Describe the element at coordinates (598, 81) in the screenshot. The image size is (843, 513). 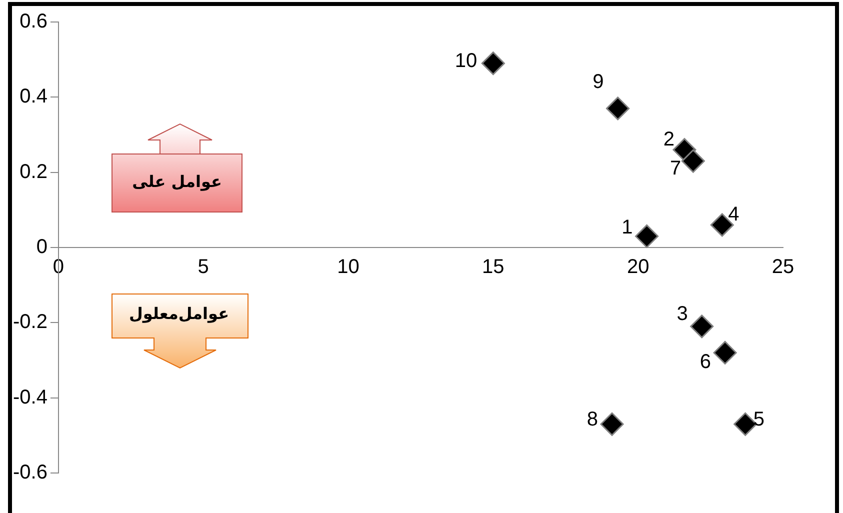
I see `annotation: 9` at that location.